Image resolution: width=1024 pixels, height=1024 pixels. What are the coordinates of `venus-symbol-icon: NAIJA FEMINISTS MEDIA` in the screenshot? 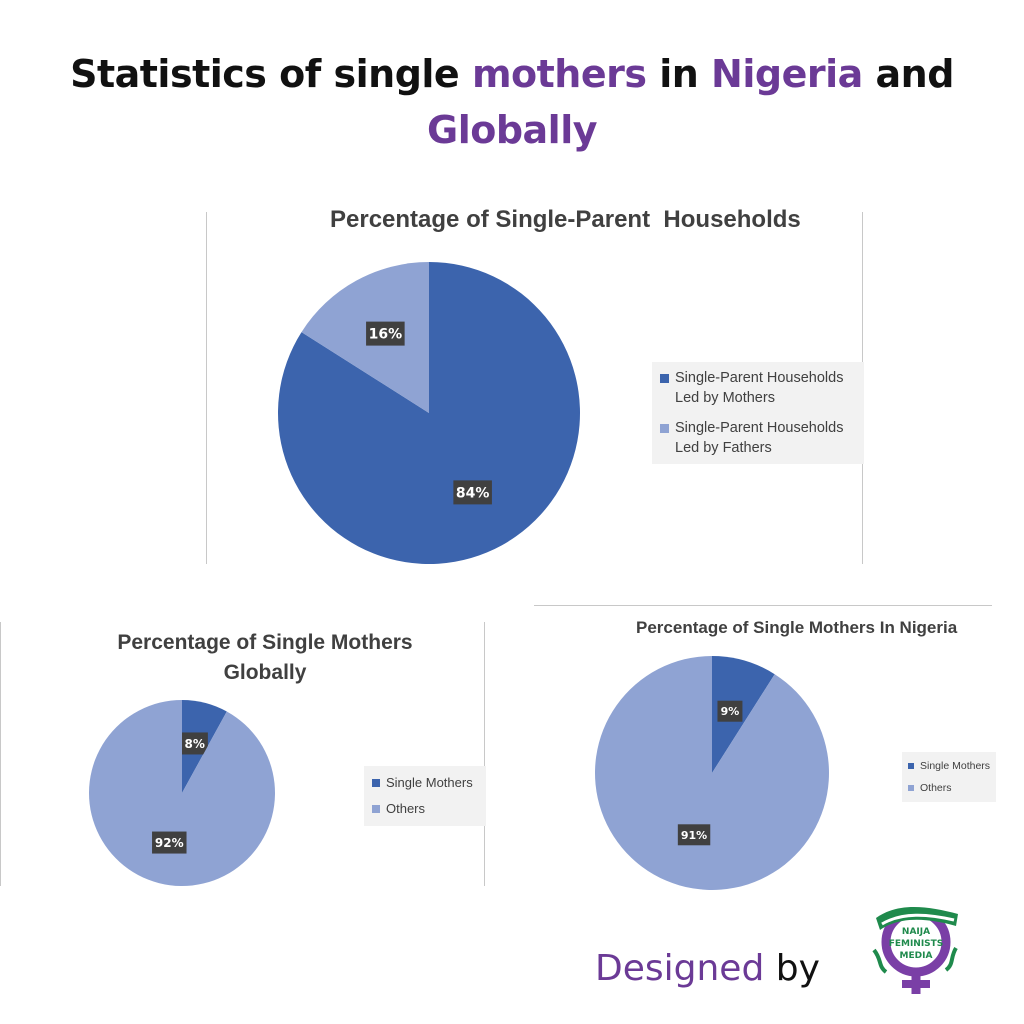 It's located at (915, 950).